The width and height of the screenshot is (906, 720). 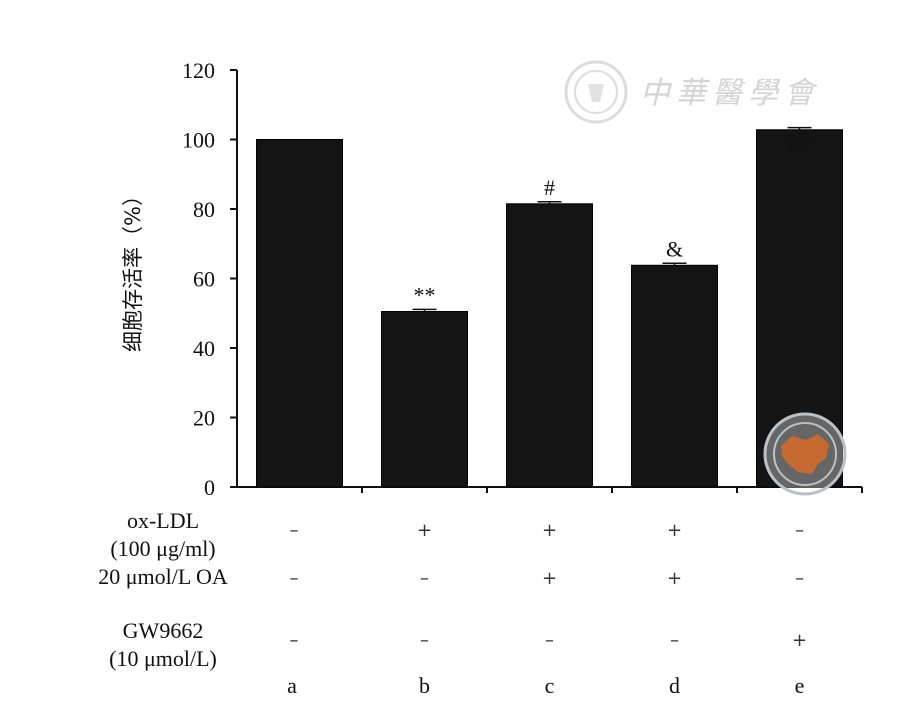 What do you see at coordinates (424, 685) in the screenshot?
I see `group-label-b: b` at bounding box center [424, 685].